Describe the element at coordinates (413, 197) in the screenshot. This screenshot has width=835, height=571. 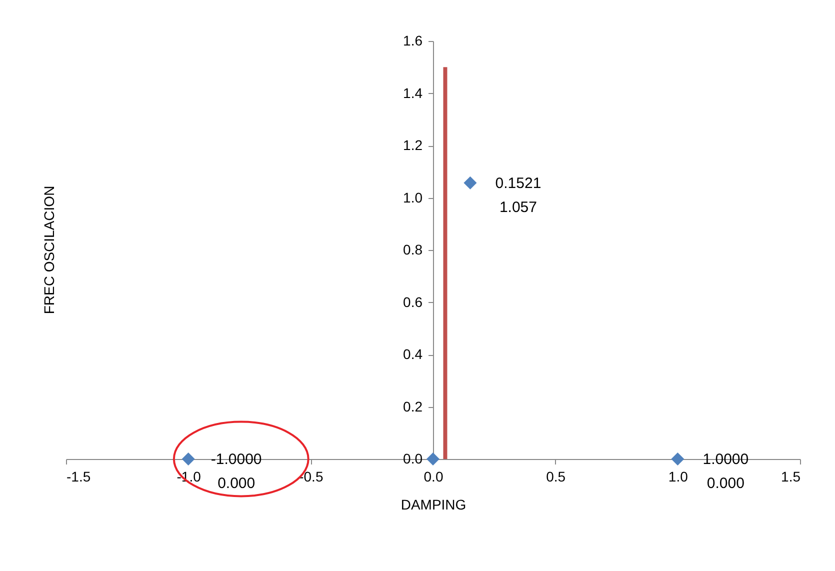
I see `y-tick-label: 1.0` at that location.